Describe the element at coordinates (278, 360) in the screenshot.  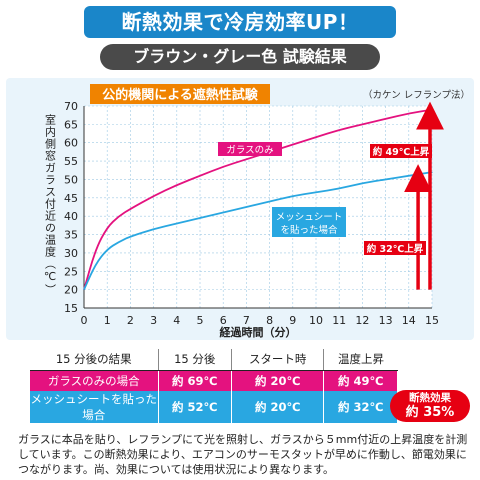
I see `table-header: スタート時` at that location.